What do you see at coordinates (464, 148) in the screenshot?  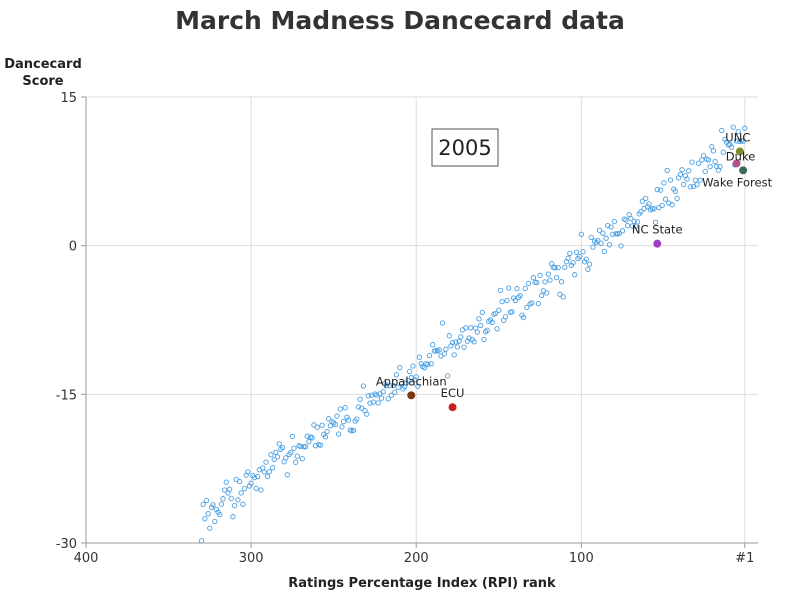 I see `year-annotation-text: 2005` at bounding box center [464, 148].